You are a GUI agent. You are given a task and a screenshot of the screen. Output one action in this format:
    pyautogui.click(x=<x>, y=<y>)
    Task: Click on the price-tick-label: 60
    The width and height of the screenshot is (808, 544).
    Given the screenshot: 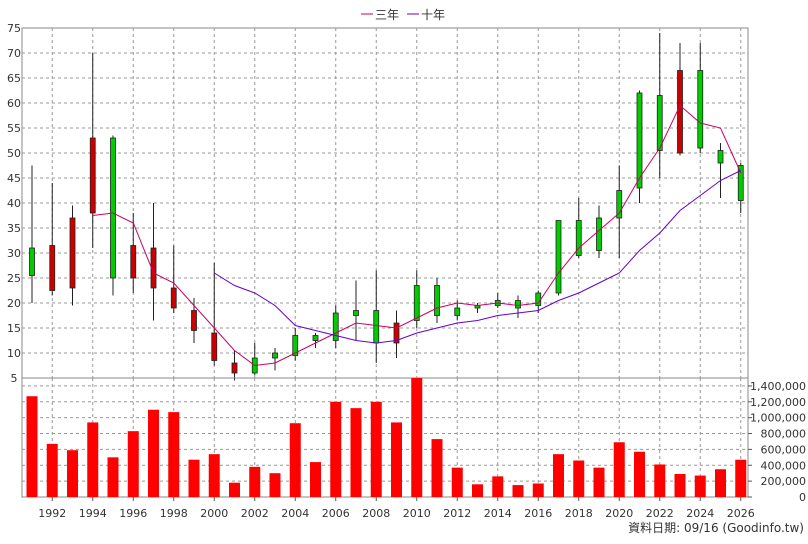 What is the action you would take?
    pyautogui.click(x=14, y=103)
    